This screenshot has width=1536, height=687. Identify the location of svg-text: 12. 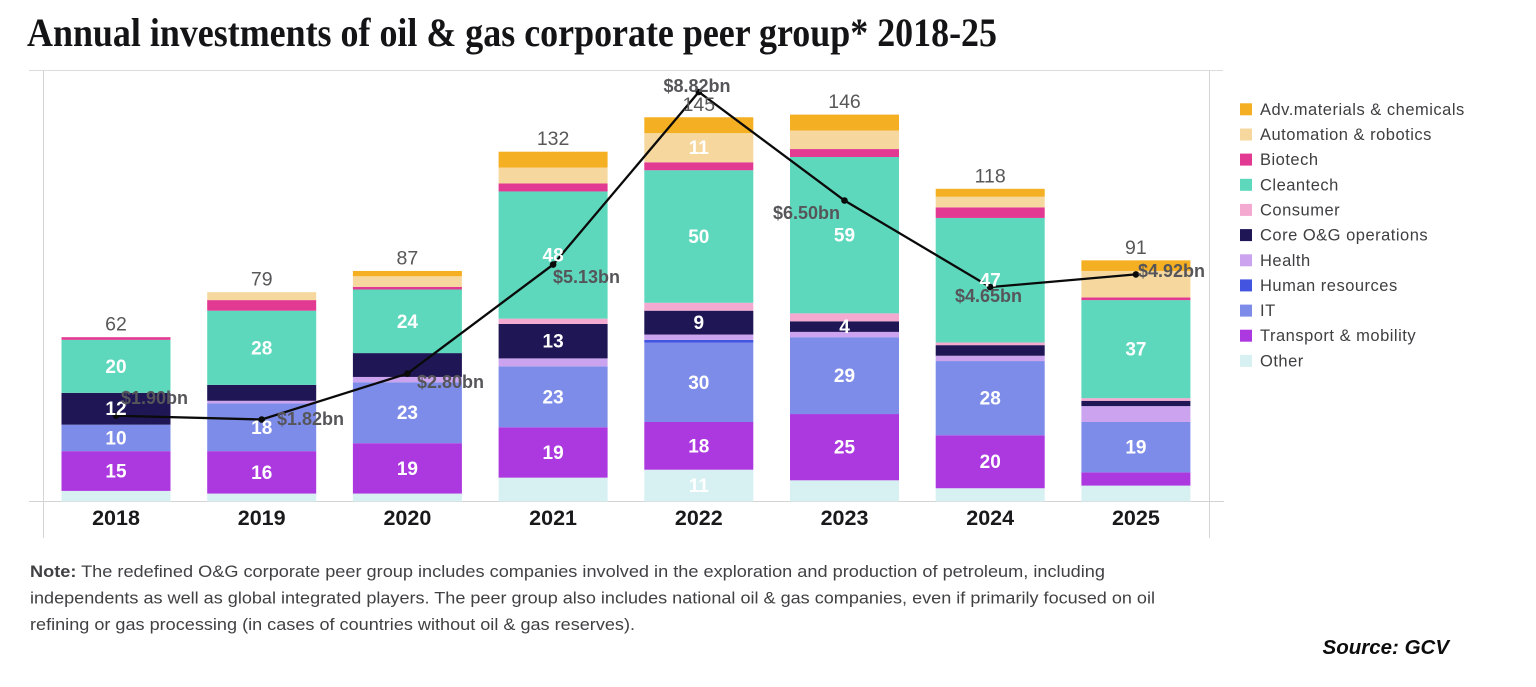
(115, 409).